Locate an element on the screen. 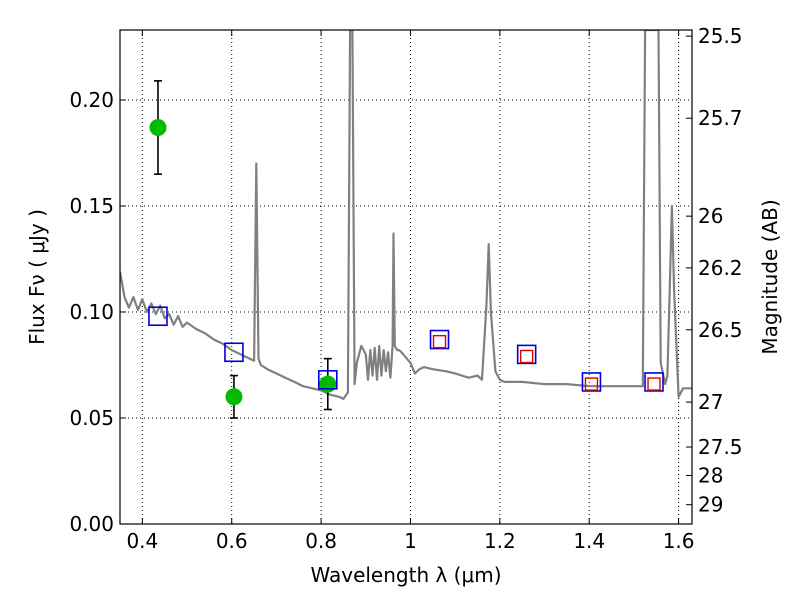 The image size is (800, 600). y2-tick-label: 25.7 is located at coordinates (720, 118).